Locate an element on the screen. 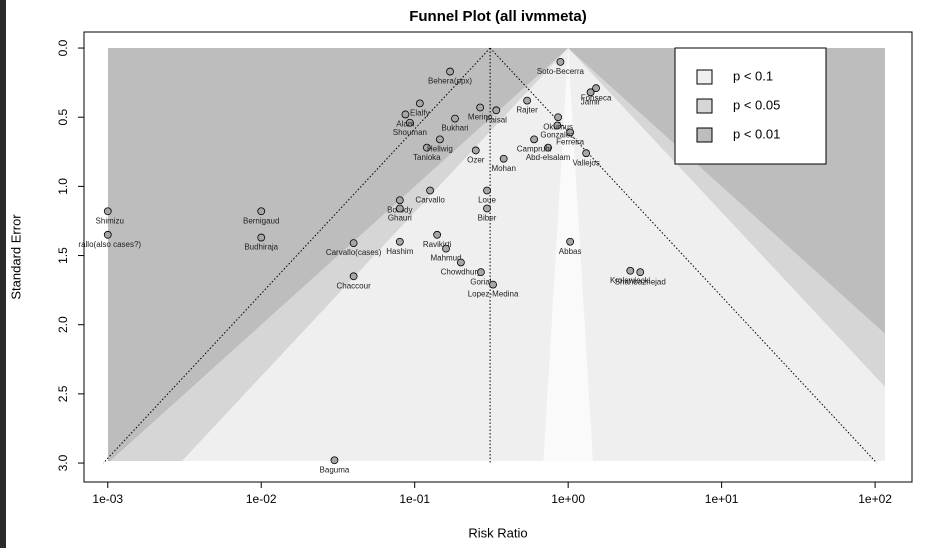 This screenshot has height=548, width=947. study-label: Loue is located at coordinates (487, 200).